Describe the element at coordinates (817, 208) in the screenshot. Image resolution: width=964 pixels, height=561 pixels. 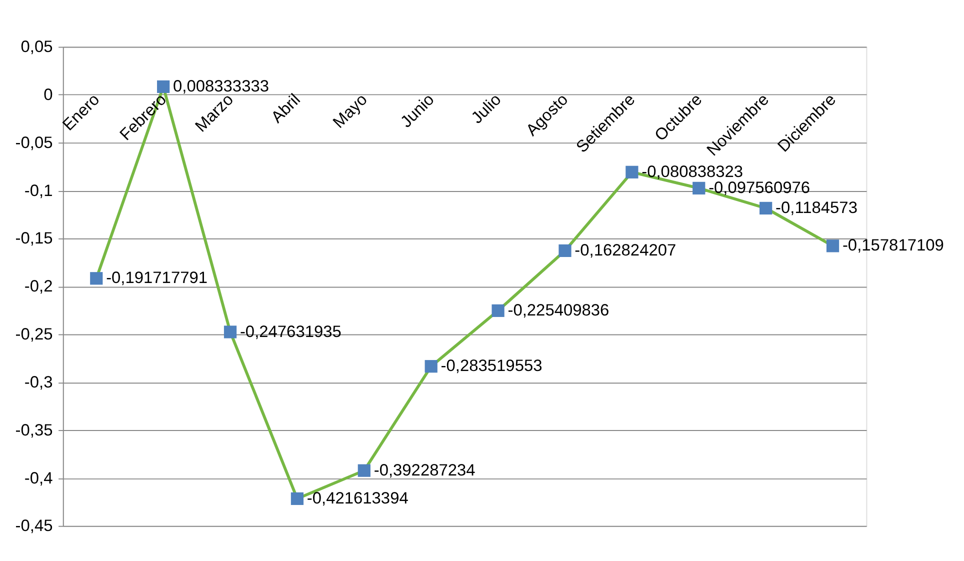
I see `data-label: -0,1184573` at that location.